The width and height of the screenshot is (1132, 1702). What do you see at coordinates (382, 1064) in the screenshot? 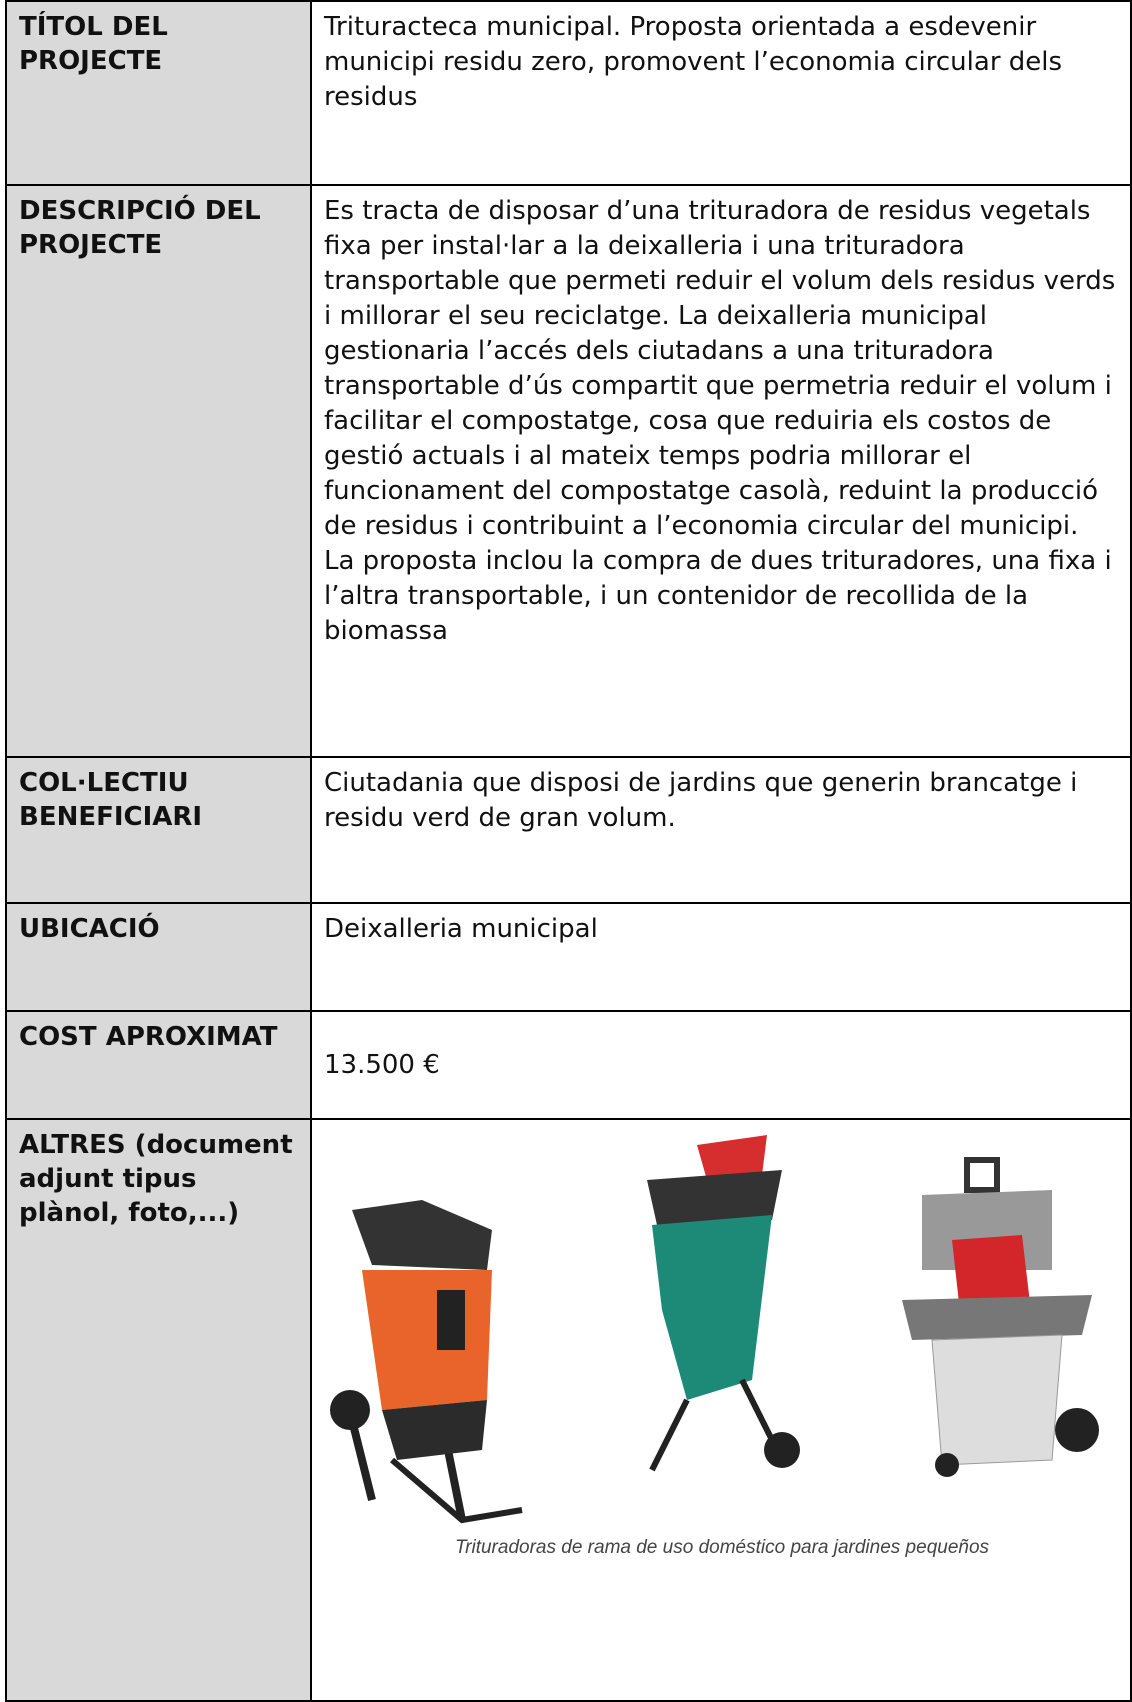
I see `paragraph: 13.500 €` at bounding box center [382, 1064].